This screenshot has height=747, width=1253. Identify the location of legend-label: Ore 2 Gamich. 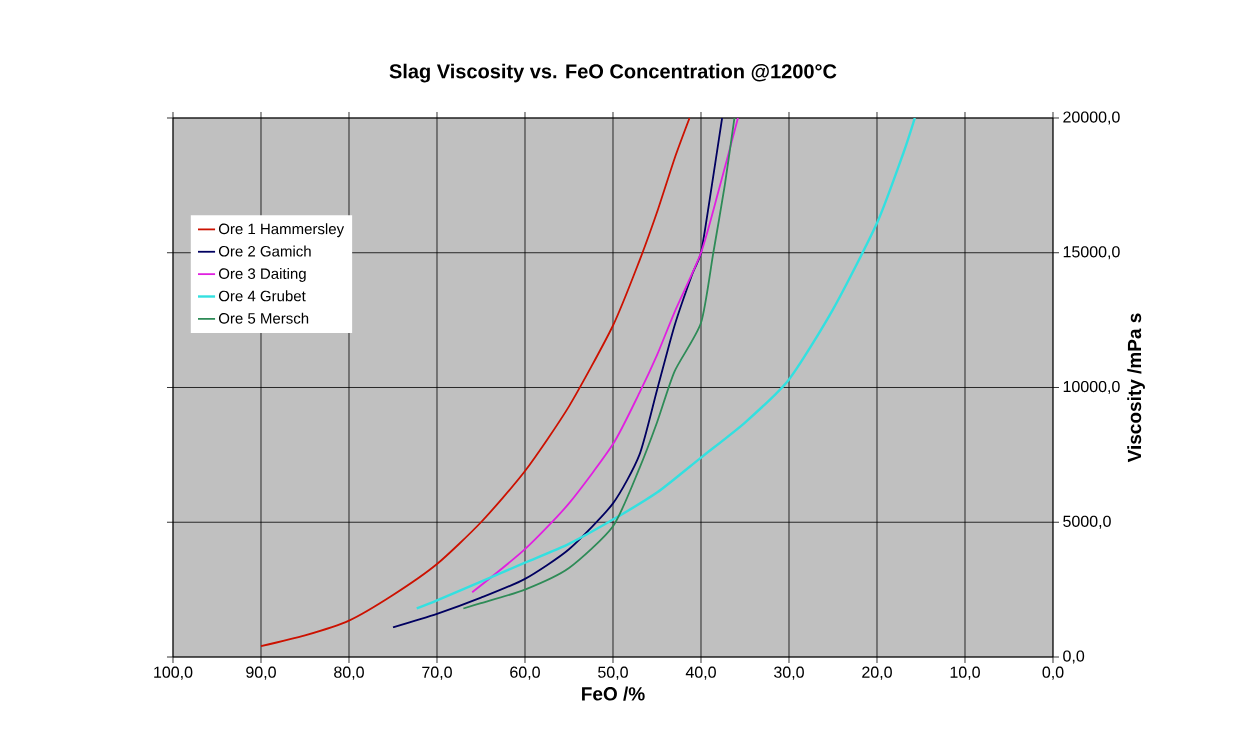
(264, 251).